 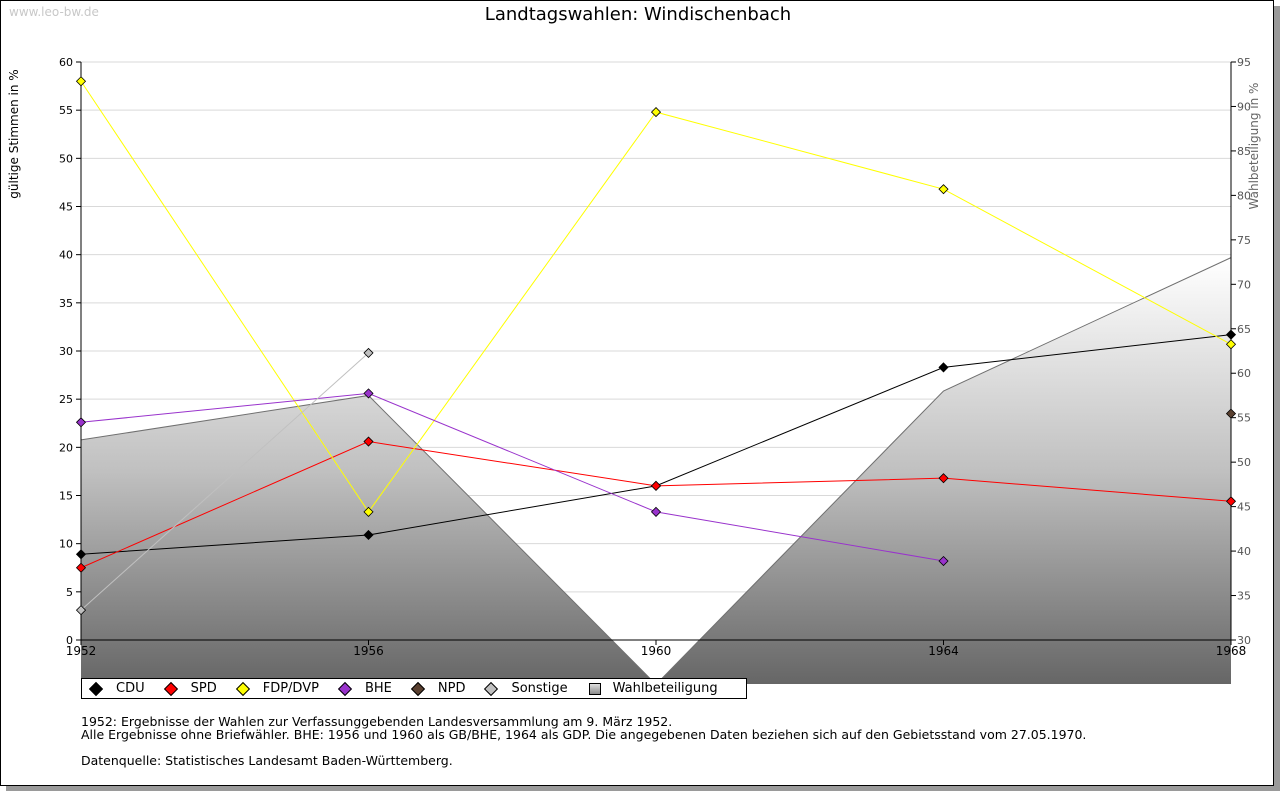 I want to click on legend-label-npd: NPD, so click(x=451, y=688).